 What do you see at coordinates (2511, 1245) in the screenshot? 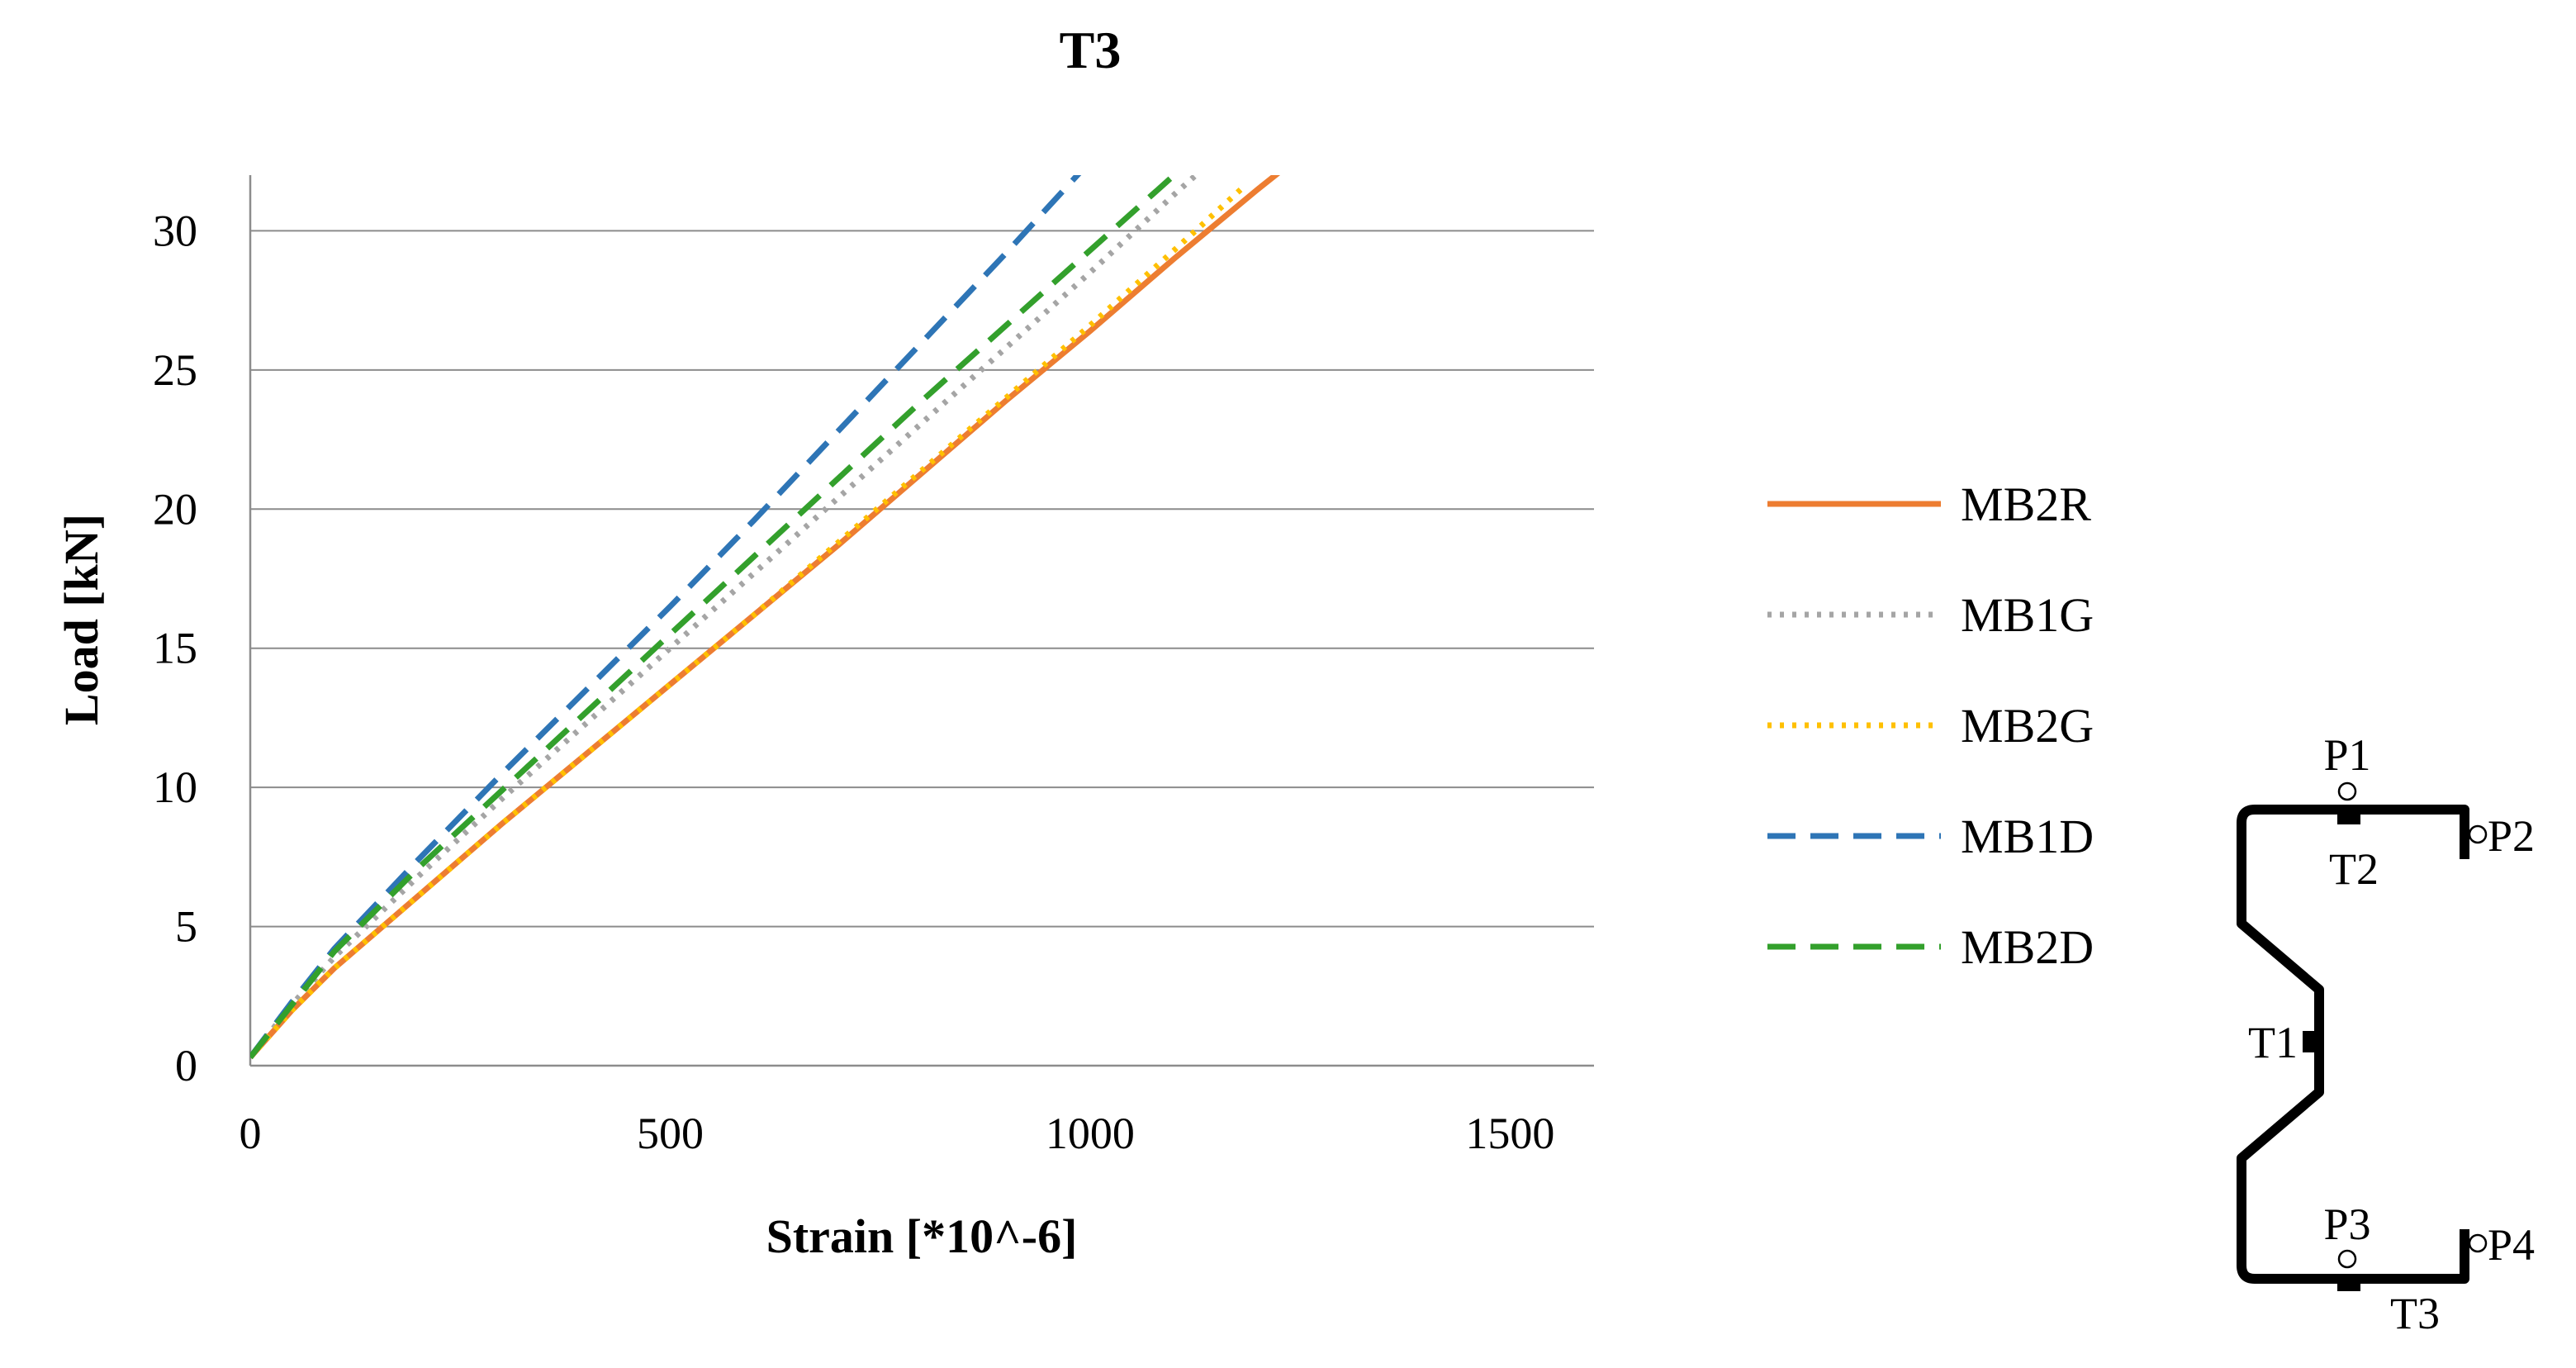
I see `label-p4: P4` at bounding box center [2511, 1245].